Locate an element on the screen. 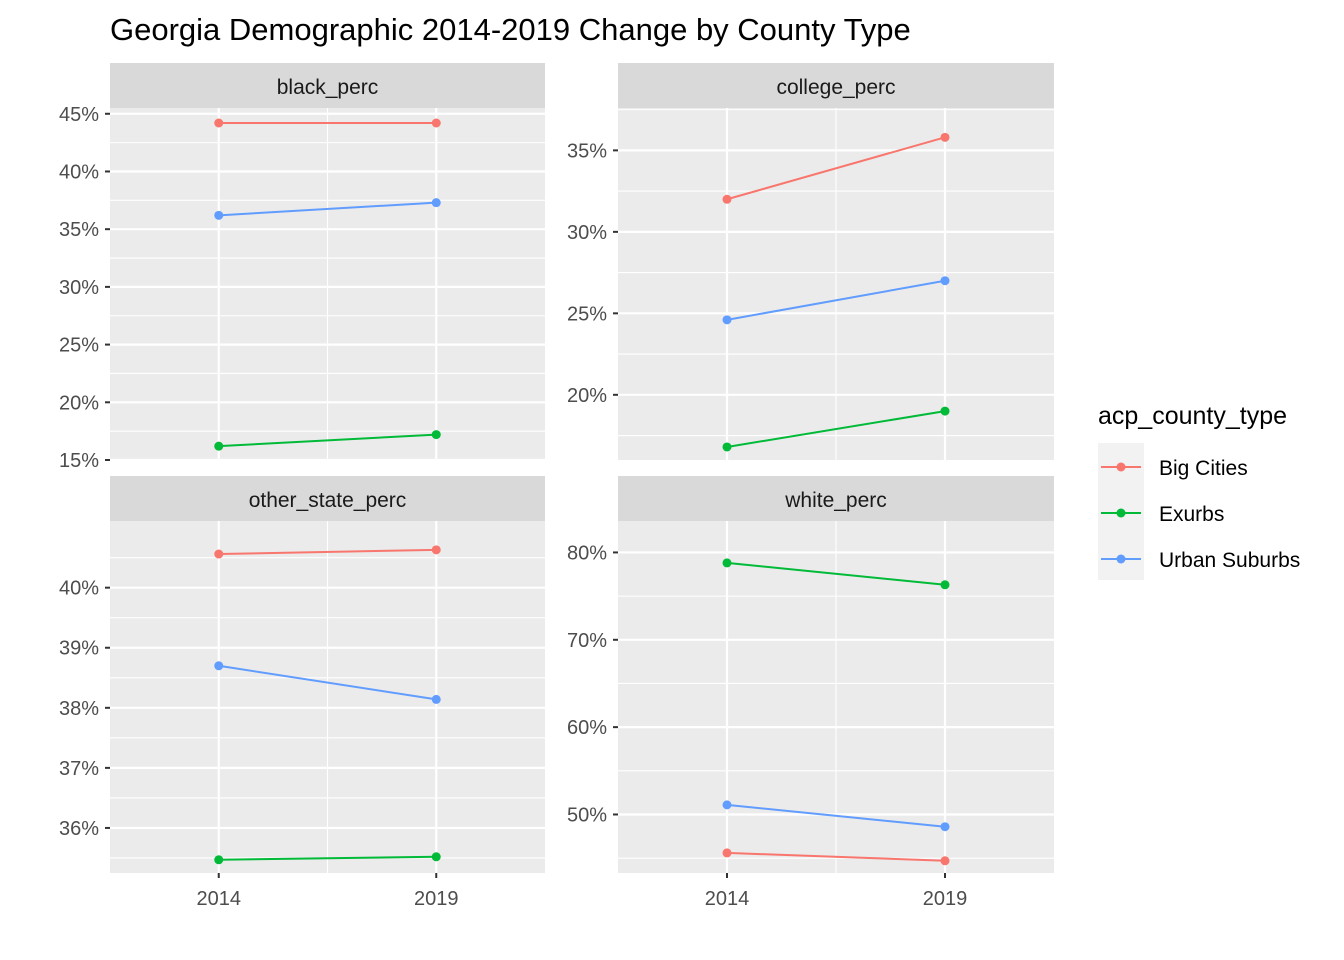 This screenshot has width=1344, height=960. y-tick-label: 15% is located at coordinates (79, 461).